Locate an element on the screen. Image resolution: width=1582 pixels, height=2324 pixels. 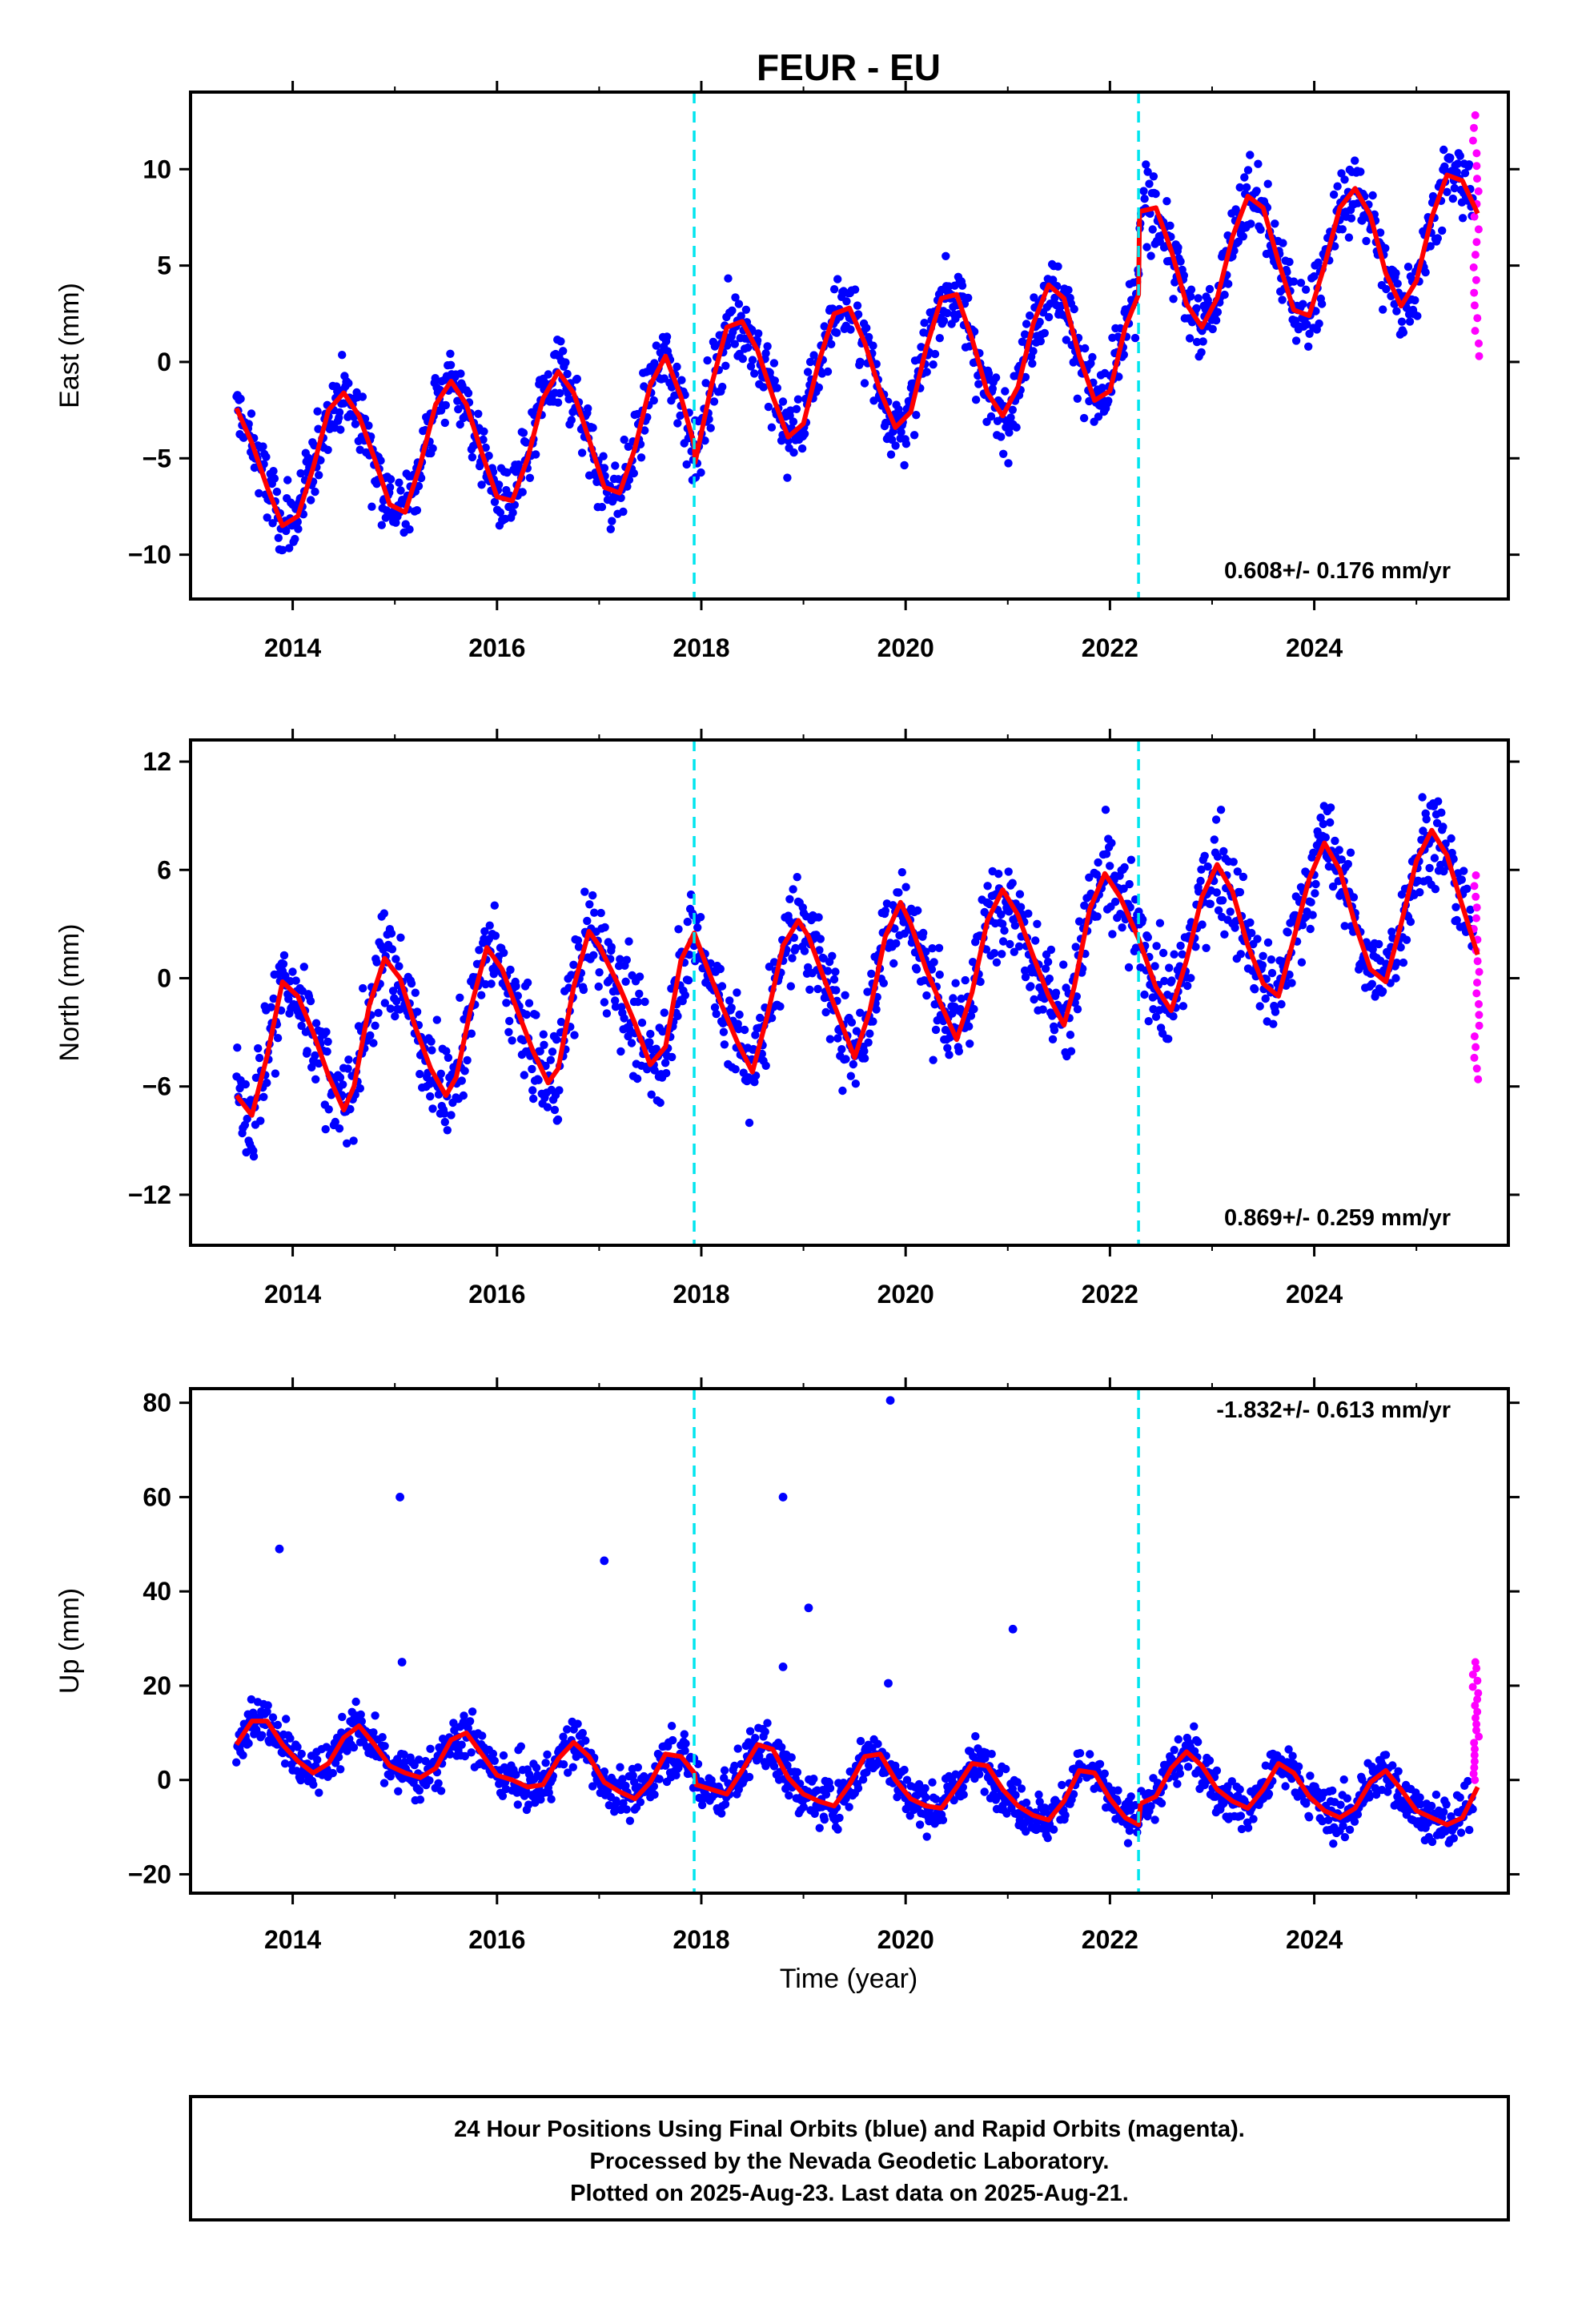
x-tick-label: 2014 is located at coordinates (292, 647).